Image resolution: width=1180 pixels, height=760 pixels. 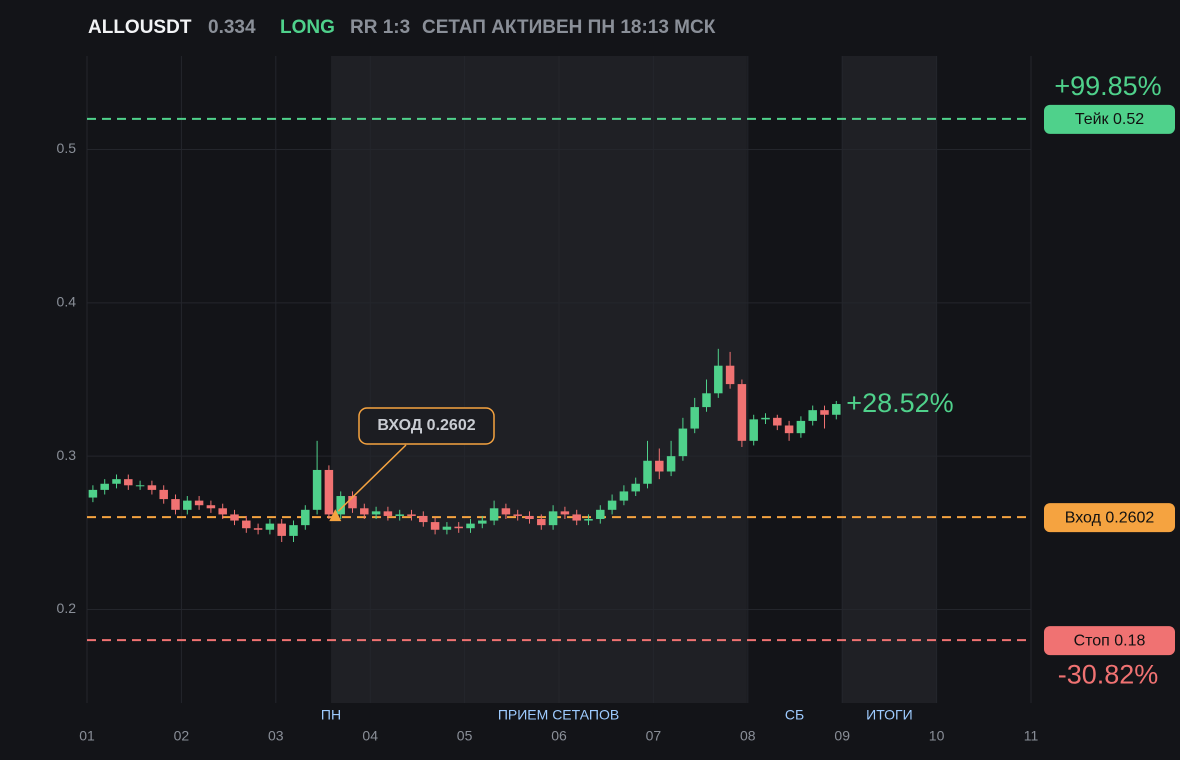 I want to click on session-label: ПН, so click(x=331, y=715).